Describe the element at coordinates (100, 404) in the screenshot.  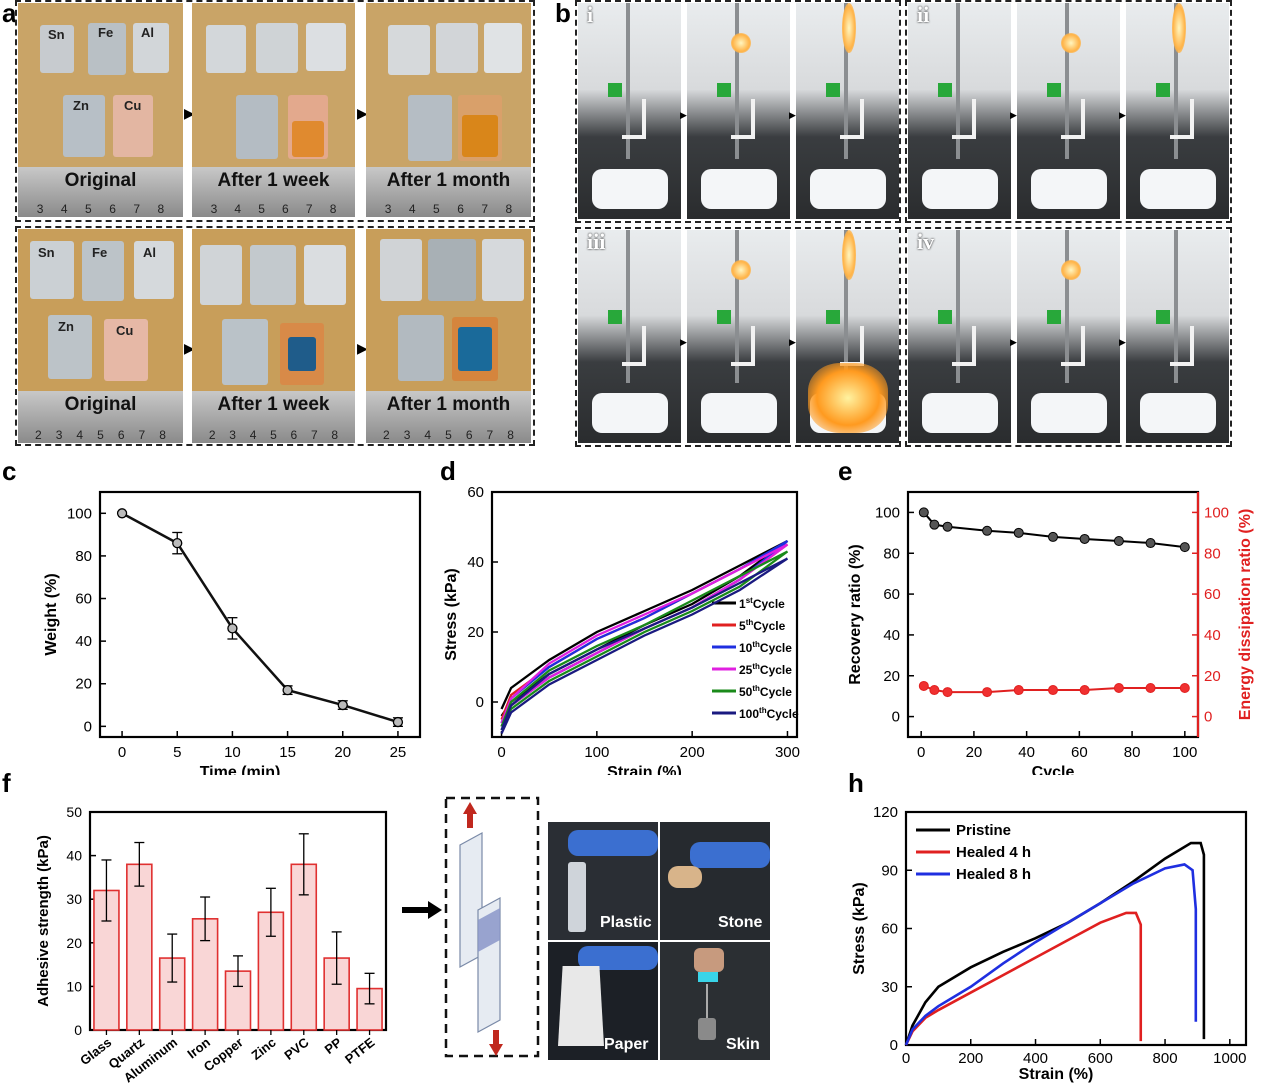
I see `ruler-title: Original` at that location.